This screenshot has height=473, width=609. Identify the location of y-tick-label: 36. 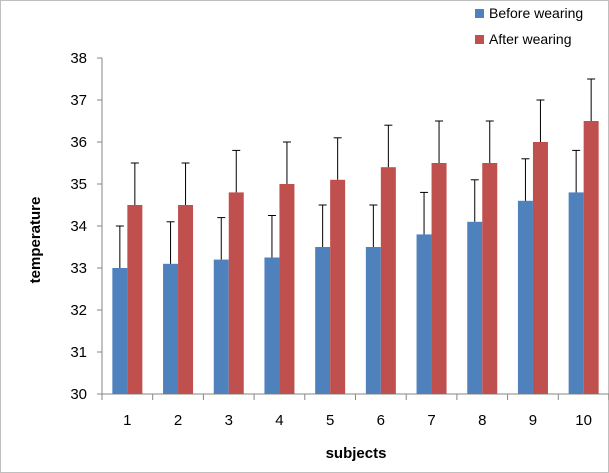
(78, 142).